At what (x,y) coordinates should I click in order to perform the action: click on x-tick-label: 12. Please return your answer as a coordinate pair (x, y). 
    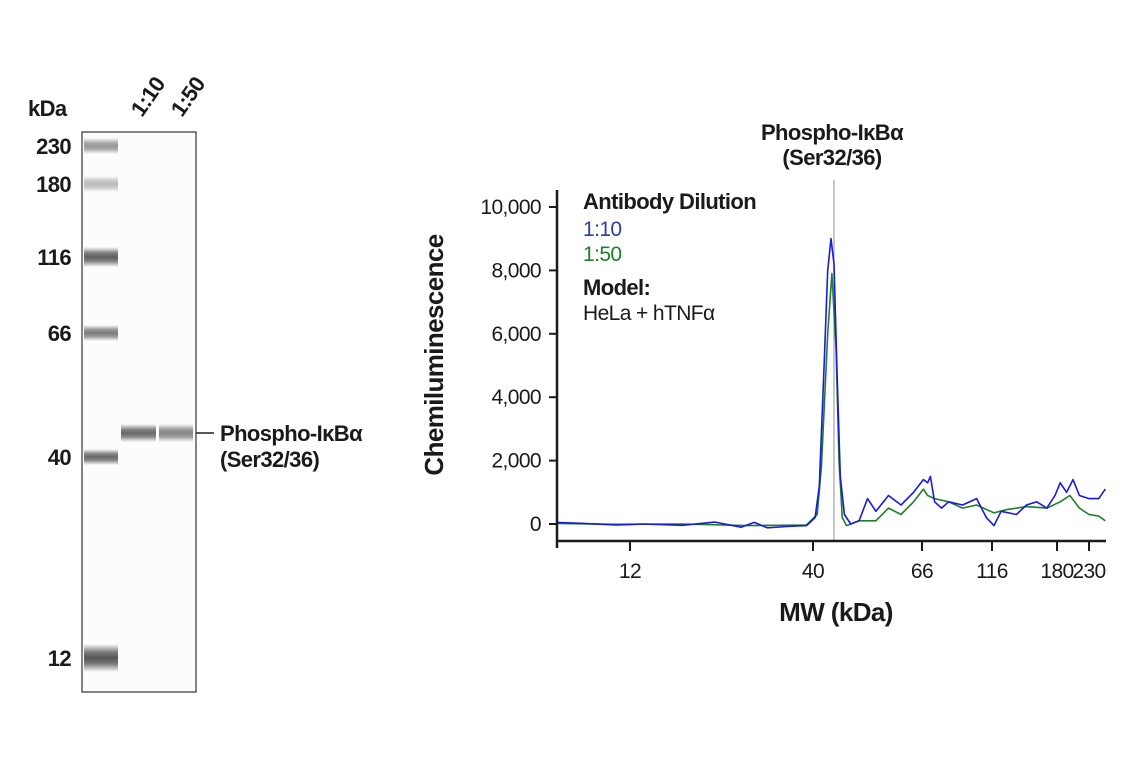
    Looking at the image, I should click on (630, 571).